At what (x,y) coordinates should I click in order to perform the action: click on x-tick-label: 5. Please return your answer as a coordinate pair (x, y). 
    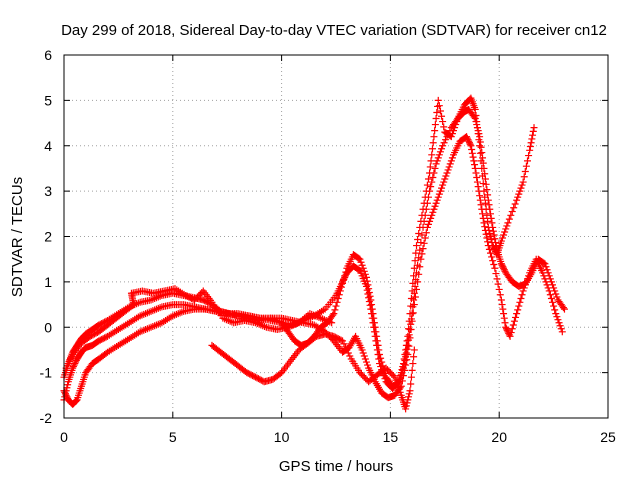
    Looking at the image, I should click on (173, 437).